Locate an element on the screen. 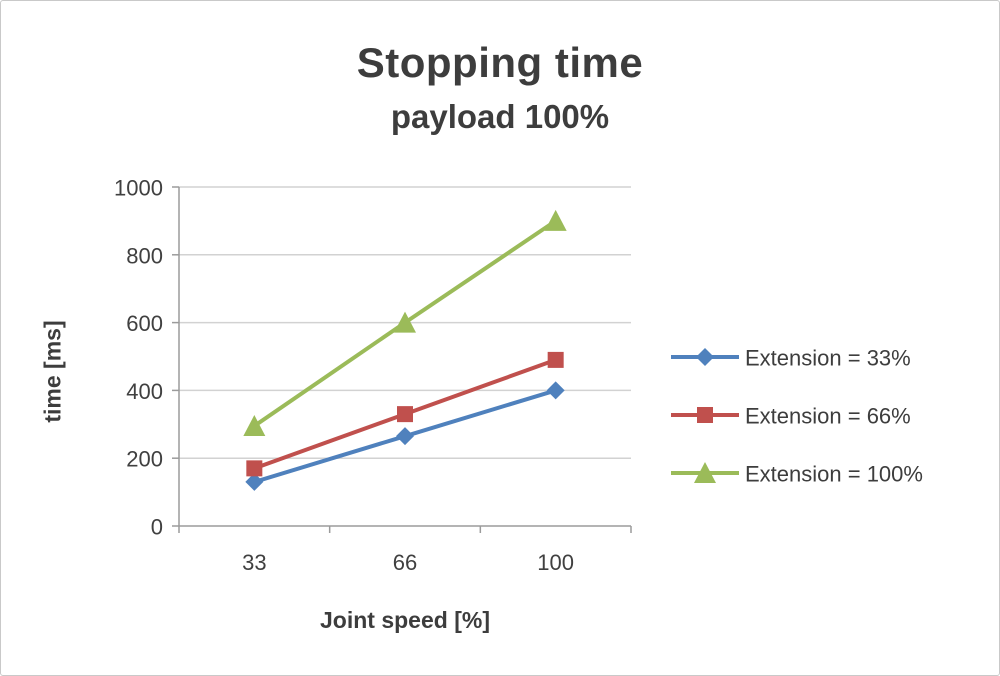 Image resolution: width=1000 pixels, height=676 pixels. x-axis-ticks: 33 66 100 is located at coordinates (405, 550).